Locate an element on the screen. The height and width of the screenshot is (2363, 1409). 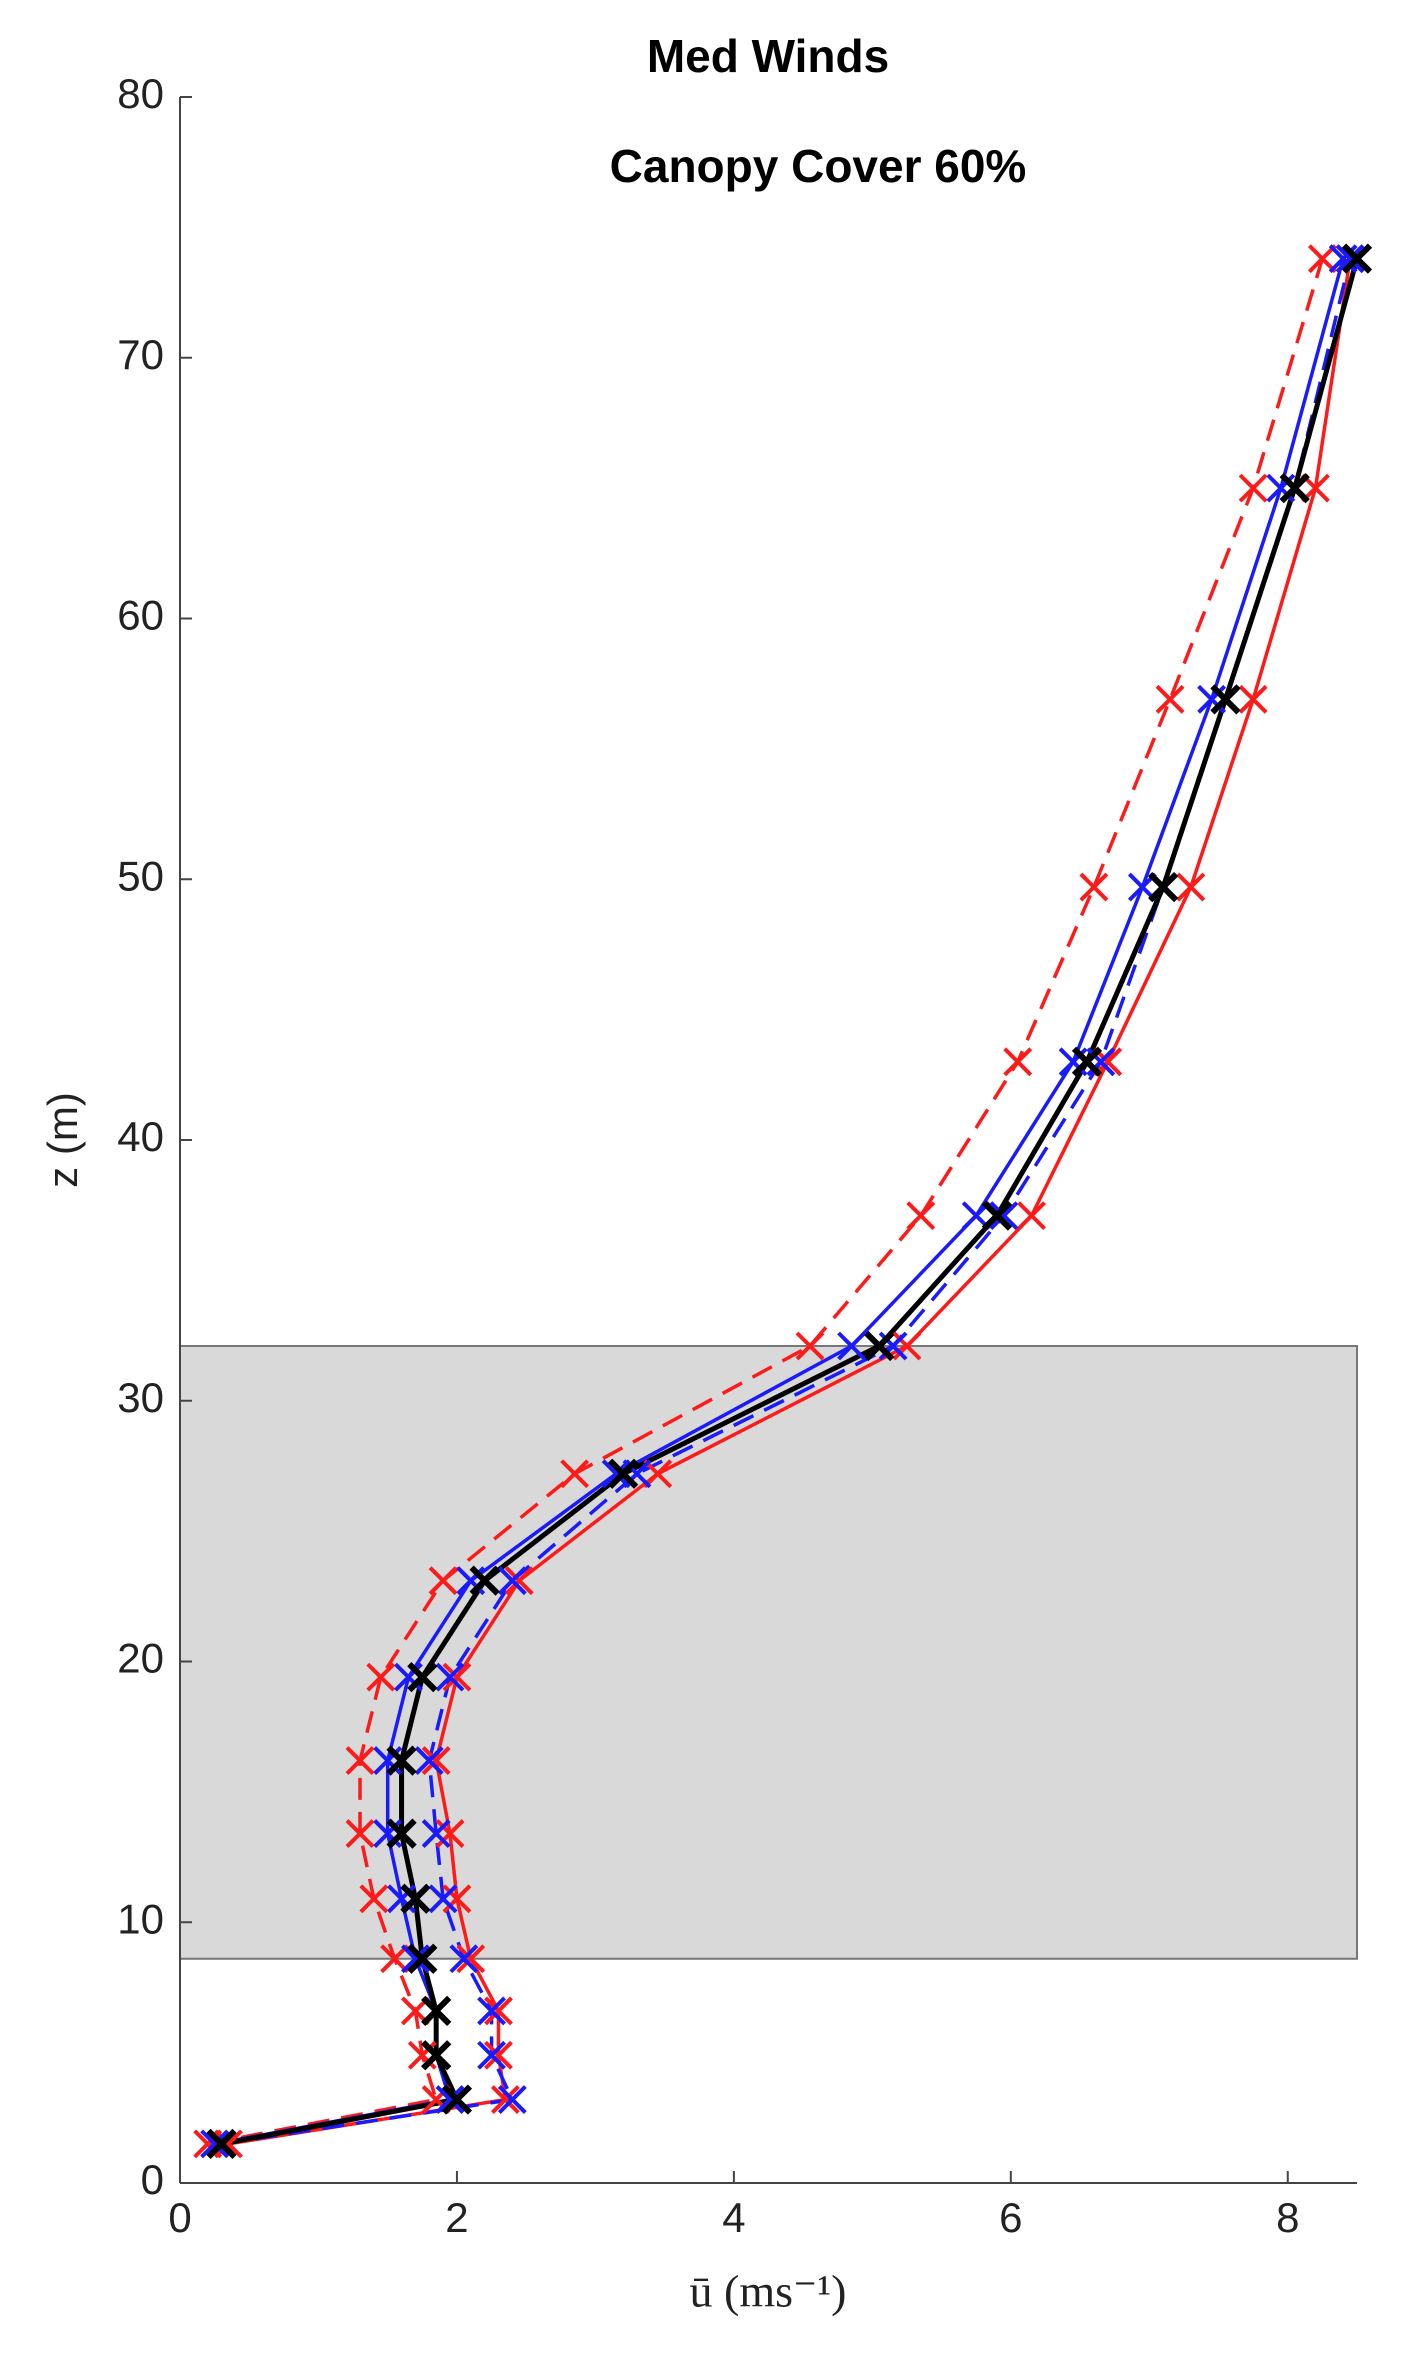
x-tick-label: 6 is located at coordinates (1010, 2217).